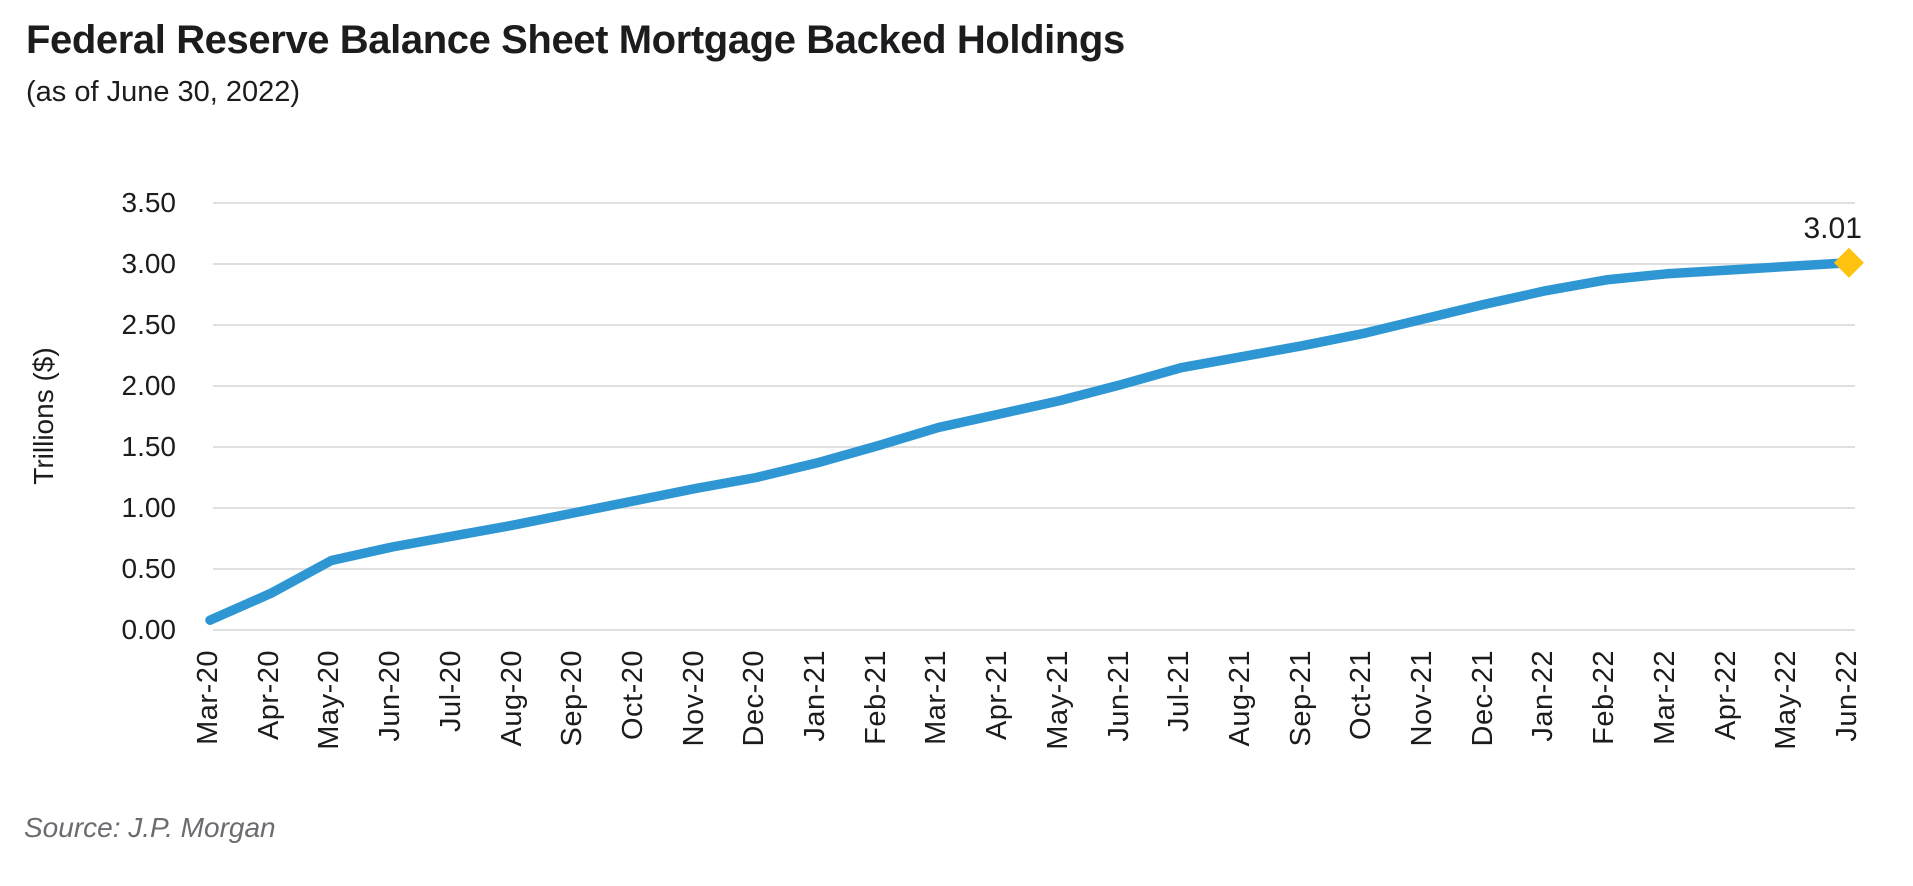  I want to click on x-tick-label: Mar-20, so click(208, 697).